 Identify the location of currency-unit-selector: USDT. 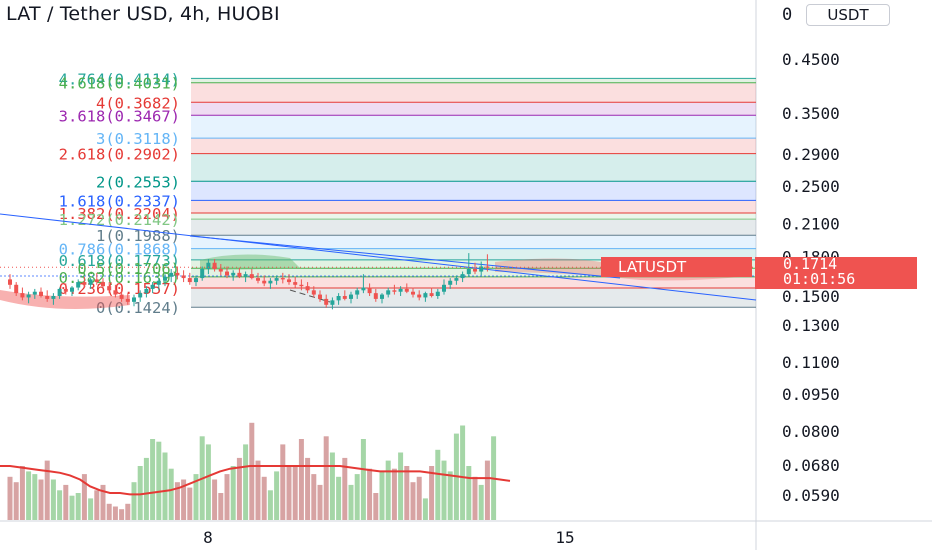
(848, 15).